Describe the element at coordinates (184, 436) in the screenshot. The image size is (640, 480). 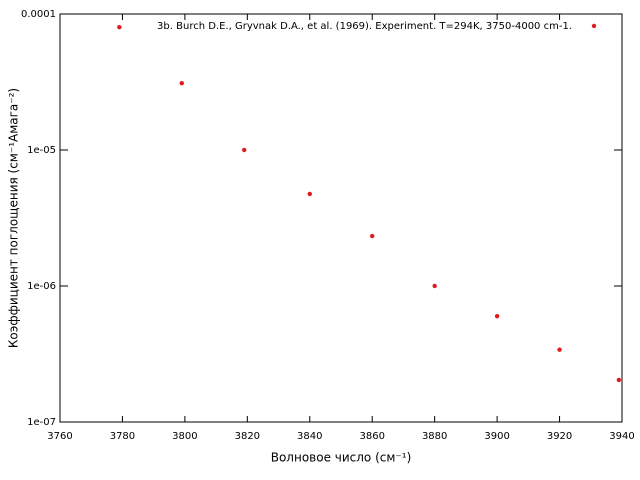
I see `x-tick-label: 3800` at that location.